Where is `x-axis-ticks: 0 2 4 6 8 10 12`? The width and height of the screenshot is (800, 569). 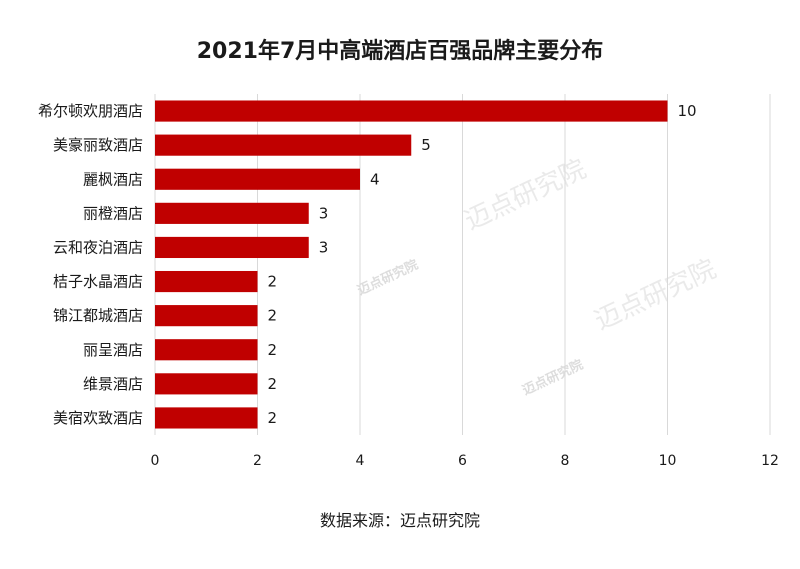 x-axis-ticks: 0 2 4 6 8 10 12 is located at coordinates (465, 461).